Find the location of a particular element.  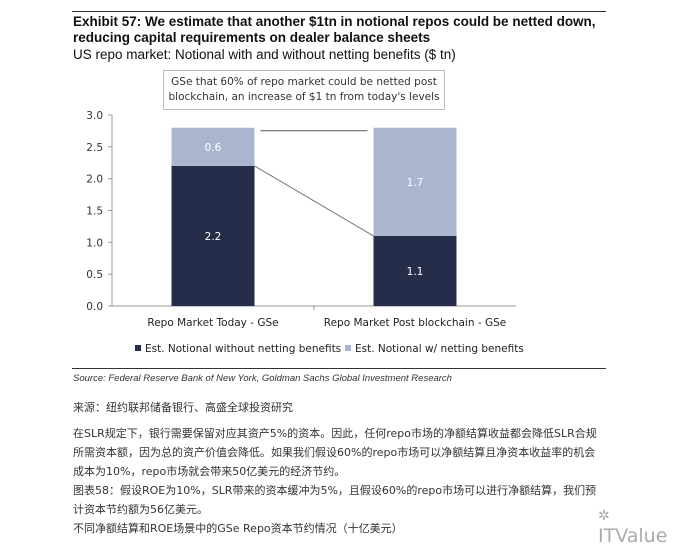

y-tick-label: 0.5 is located at coordinates (94, 275).